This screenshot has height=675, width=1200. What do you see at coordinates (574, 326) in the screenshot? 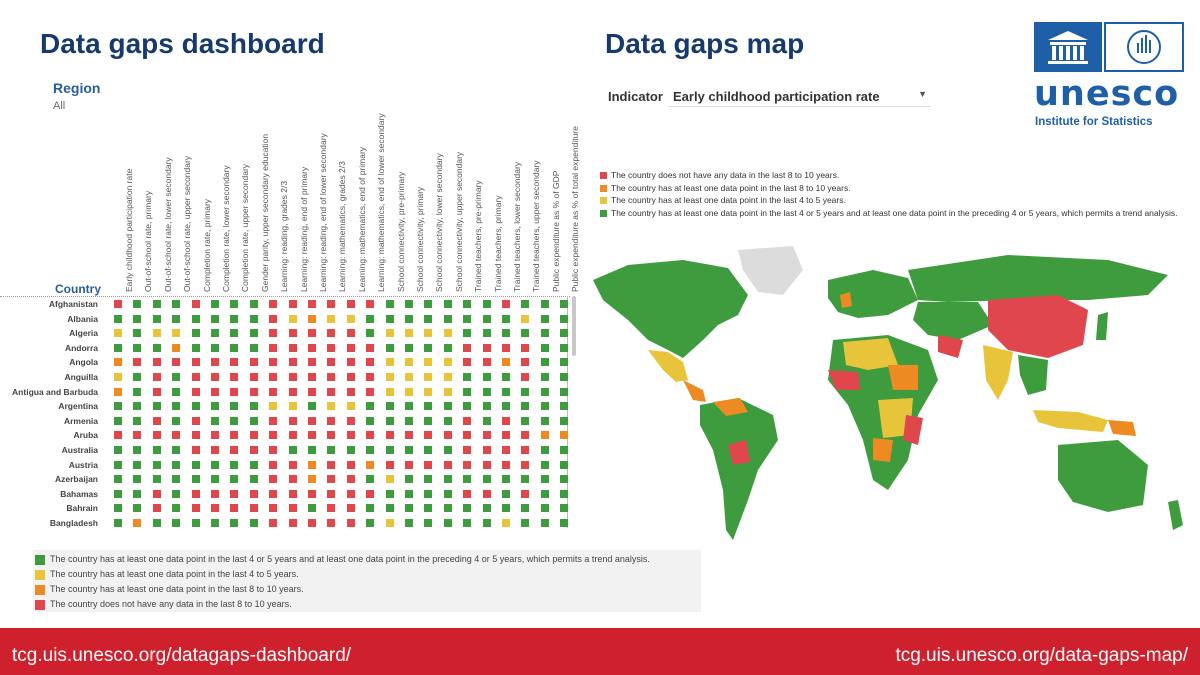
I see `grid-scrollbar` at bounding box center [574, 326].